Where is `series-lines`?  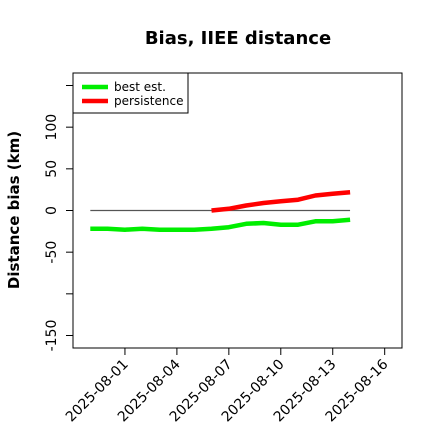 series-lines is located at coordinates (220, 210).